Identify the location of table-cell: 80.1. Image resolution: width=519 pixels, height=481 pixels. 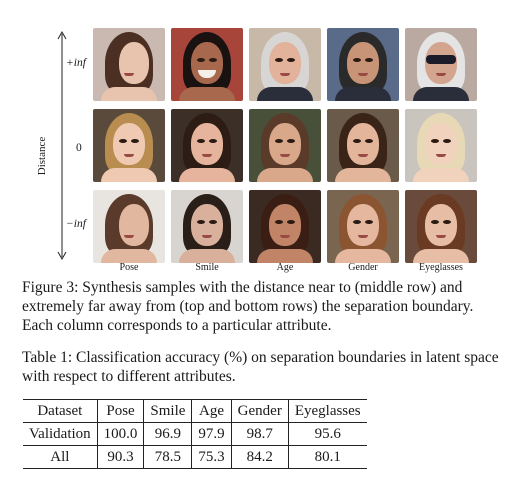
(327, 457).